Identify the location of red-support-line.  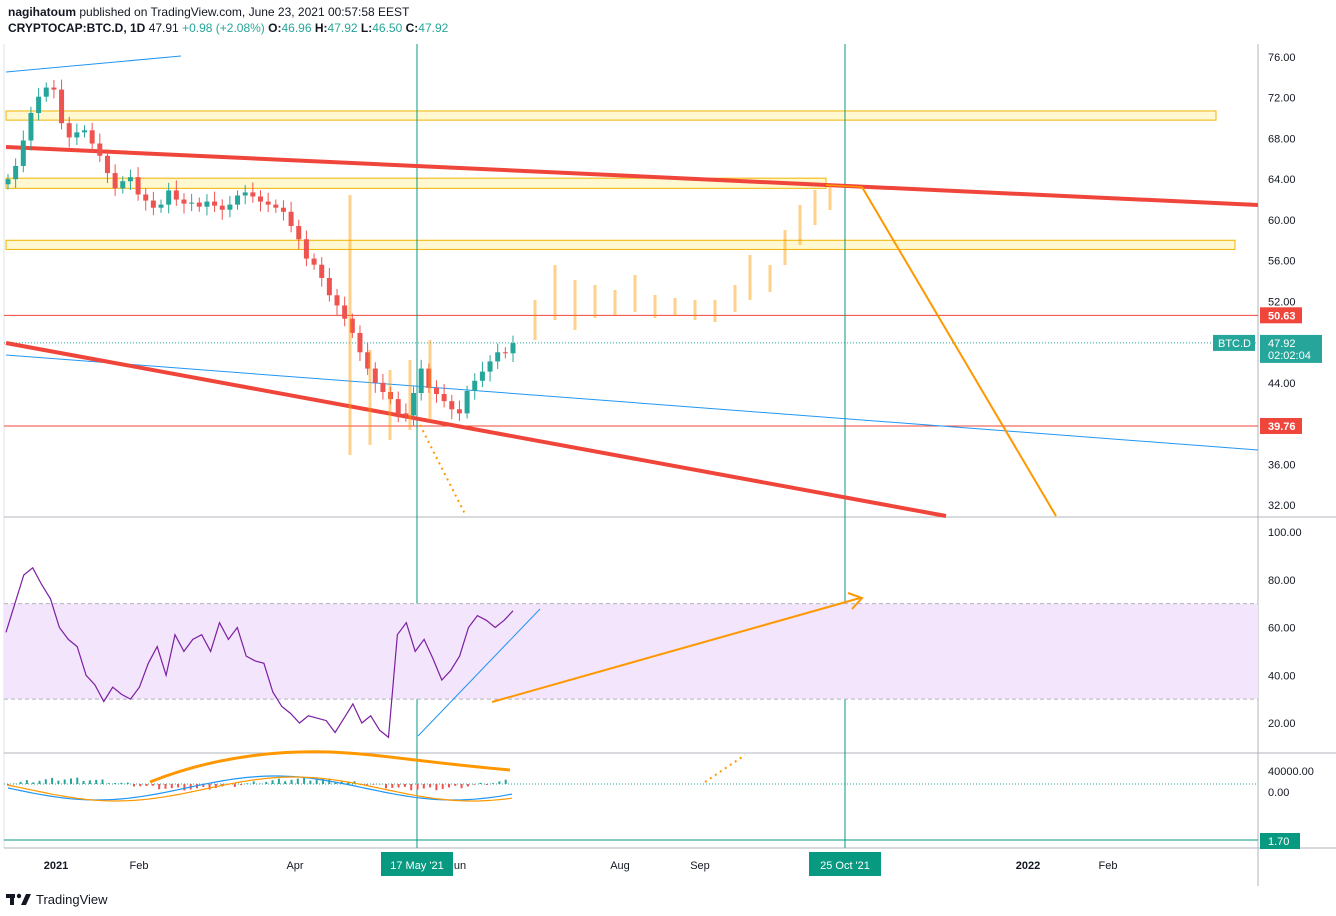
(476, 429).